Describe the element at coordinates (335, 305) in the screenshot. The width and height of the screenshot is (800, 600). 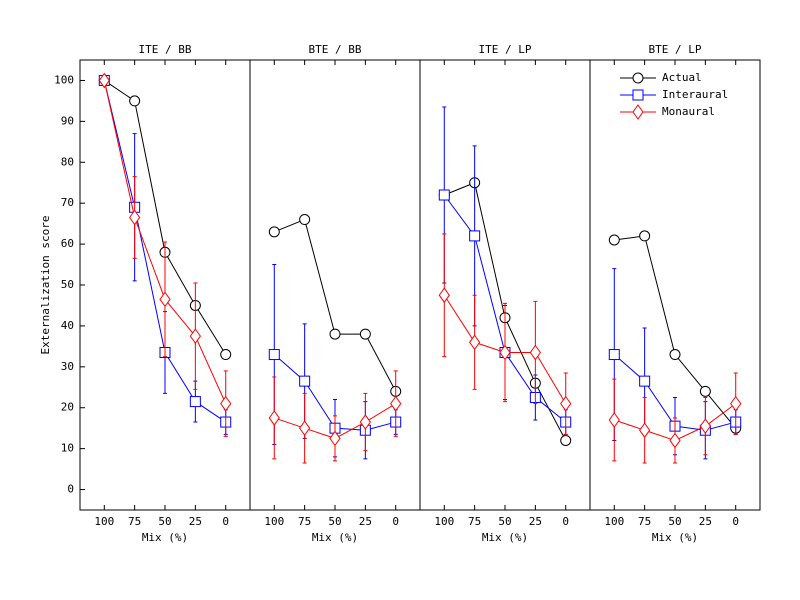
I see `series-line` at that location.